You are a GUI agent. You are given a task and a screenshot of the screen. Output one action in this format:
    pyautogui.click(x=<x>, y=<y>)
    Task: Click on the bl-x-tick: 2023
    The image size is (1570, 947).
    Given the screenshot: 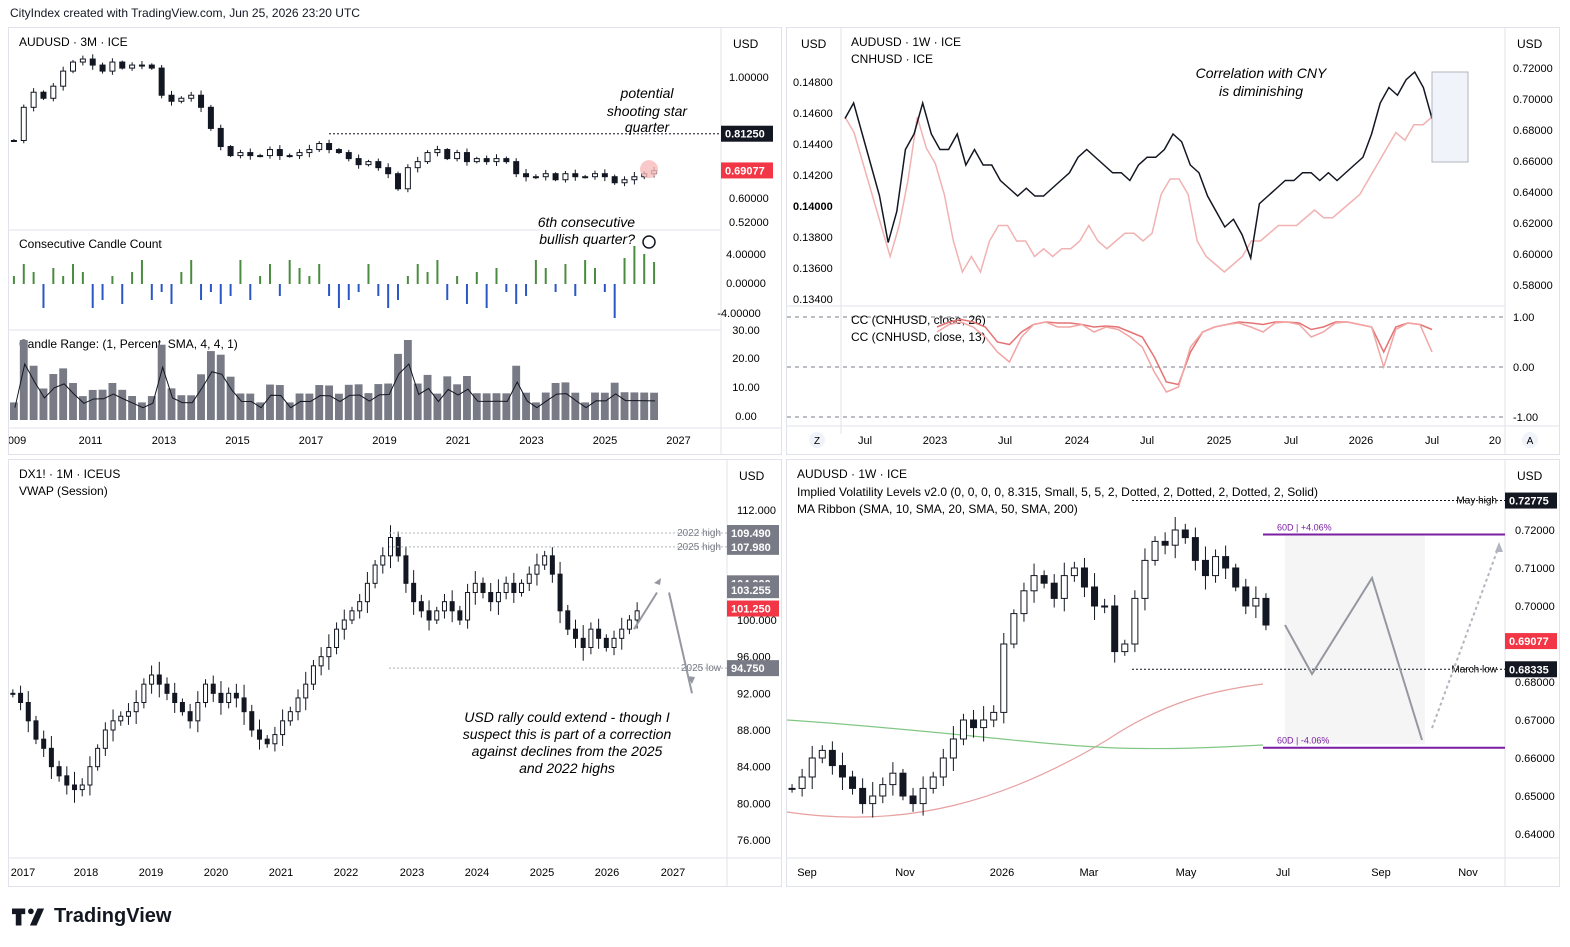 What is the action you would take?
    pyautogui.click(x=412, y=873)
    